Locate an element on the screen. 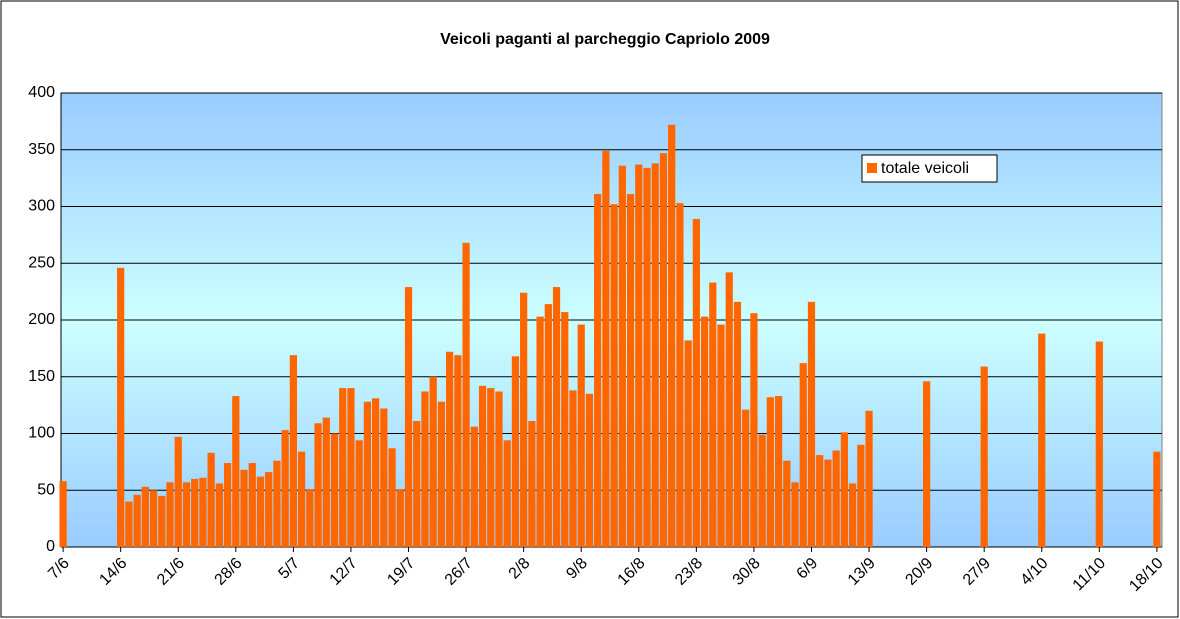  y-tick-label: 400 is located at coordinates (41, 92).